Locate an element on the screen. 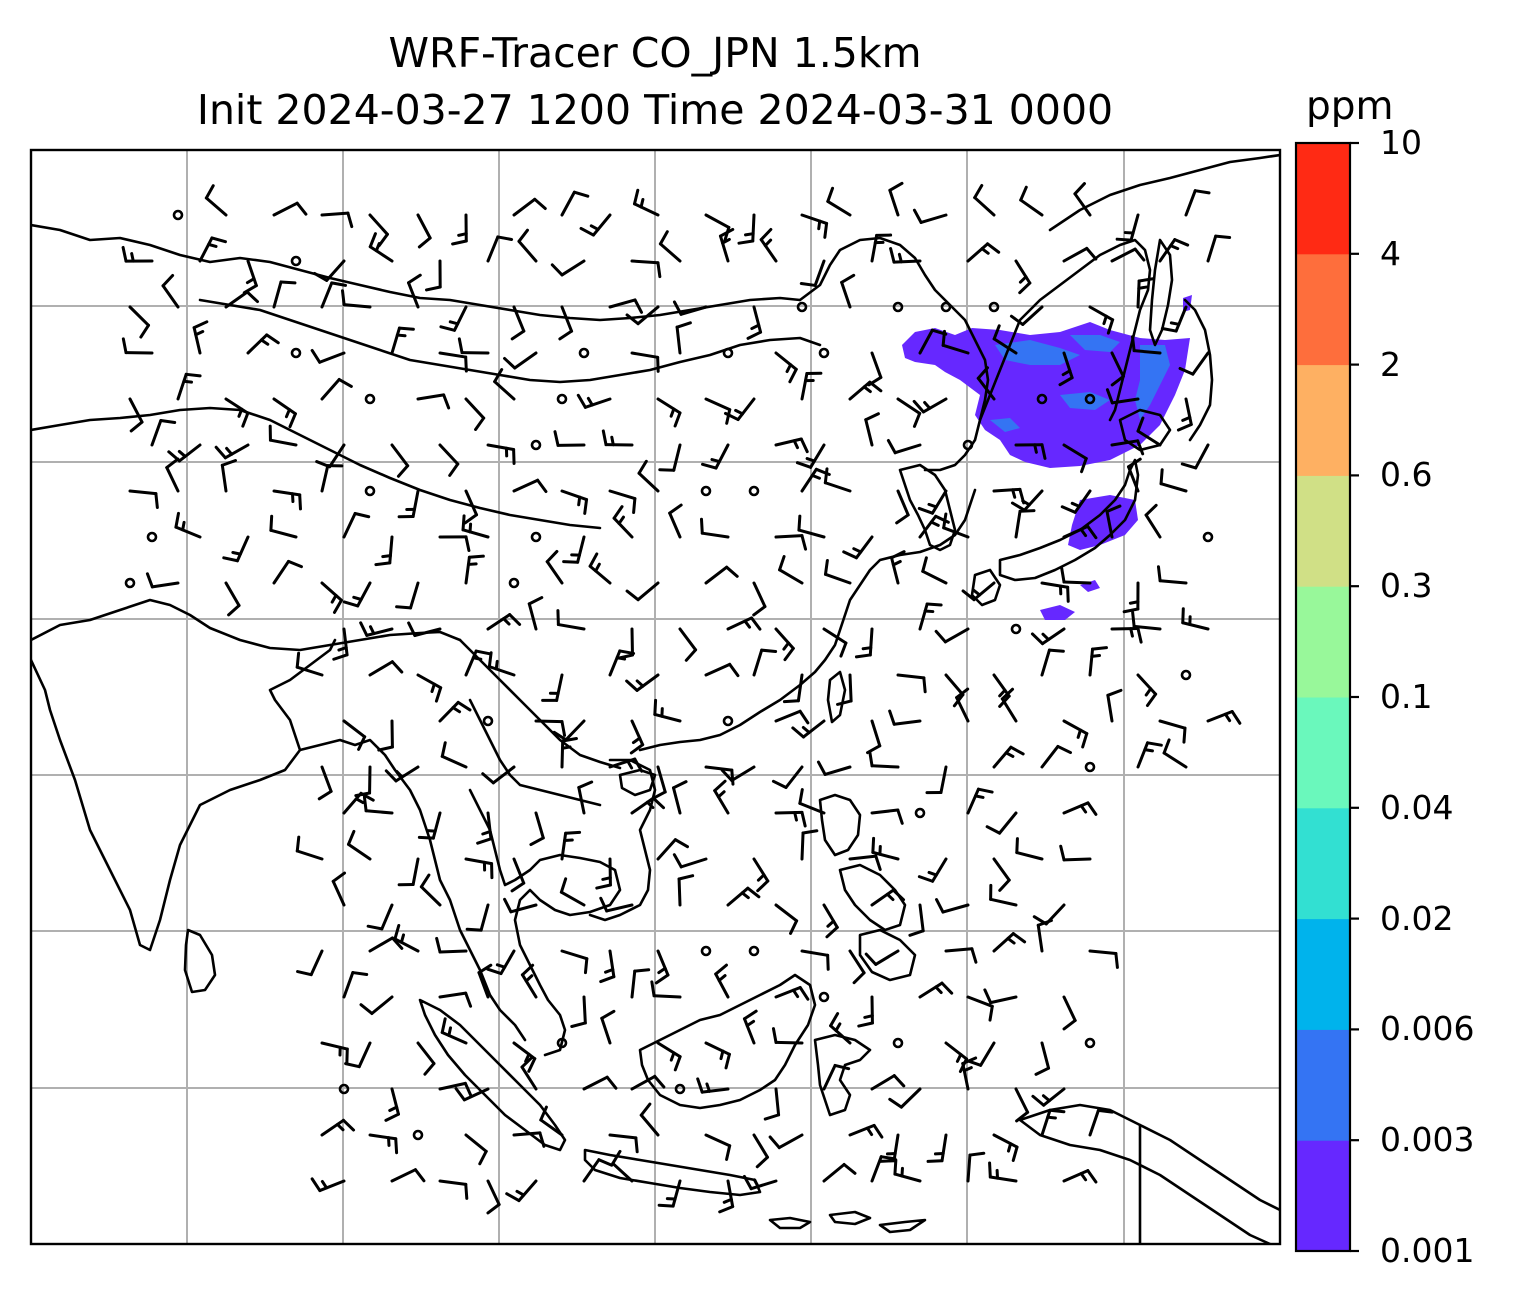 Image resolution: width=1528 pixels, height=1306 pixels. coast-okhotsk is located at coordinates (1164, 192).